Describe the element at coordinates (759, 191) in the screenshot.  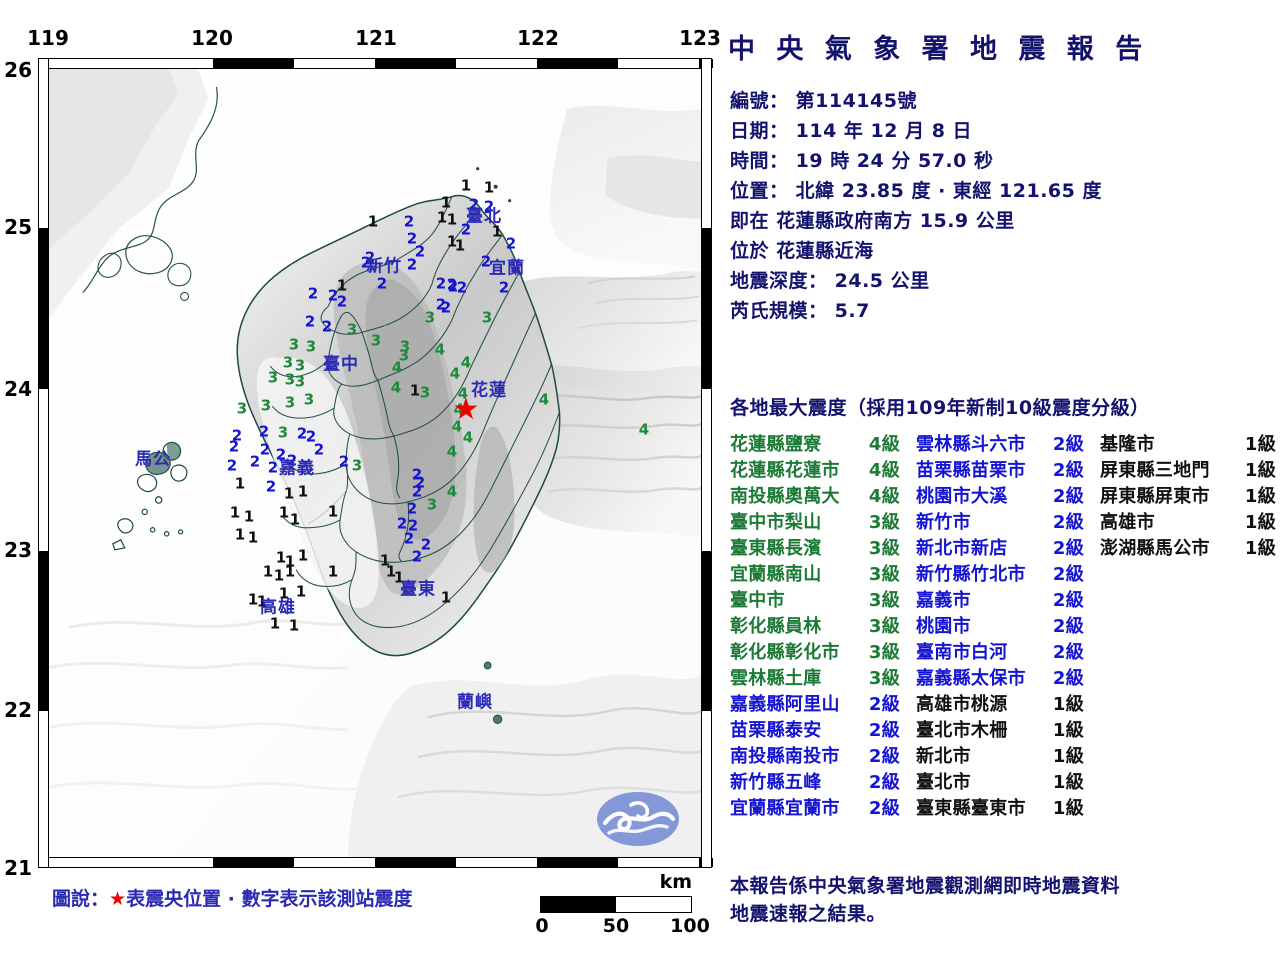
I see `info-label-location: 位置：` at that location.